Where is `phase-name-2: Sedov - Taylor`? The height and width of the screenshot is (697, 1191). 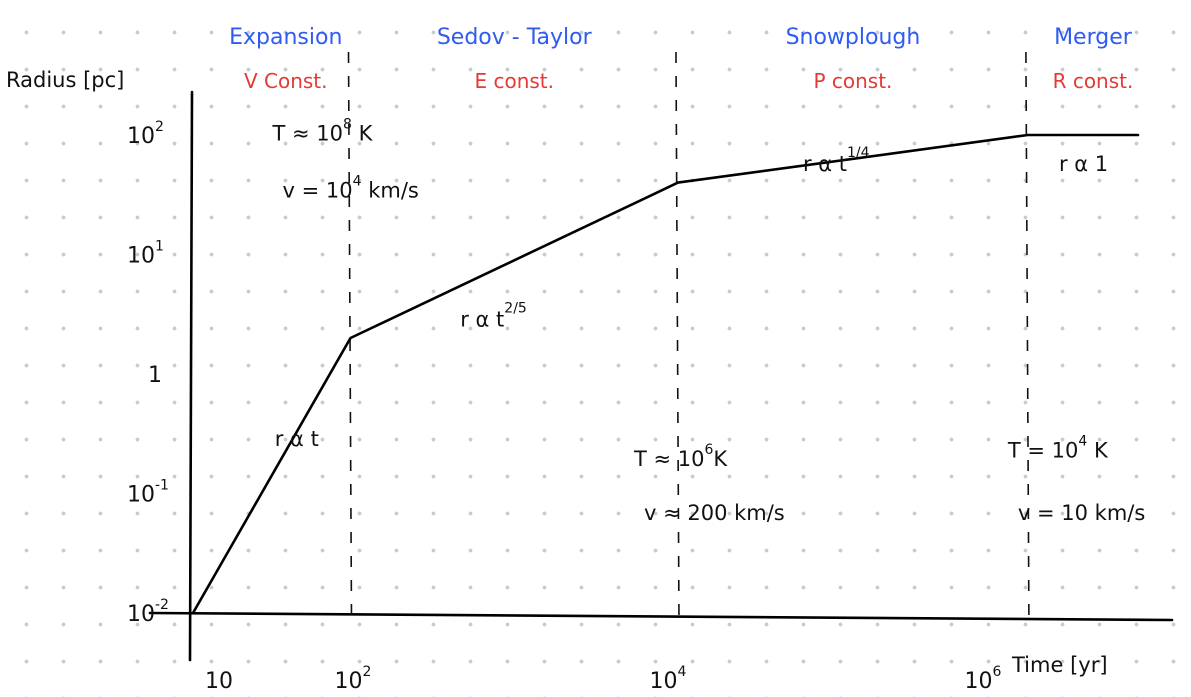
phase-name-2: Sedov - Taylor is located at coordinates (515, 37).